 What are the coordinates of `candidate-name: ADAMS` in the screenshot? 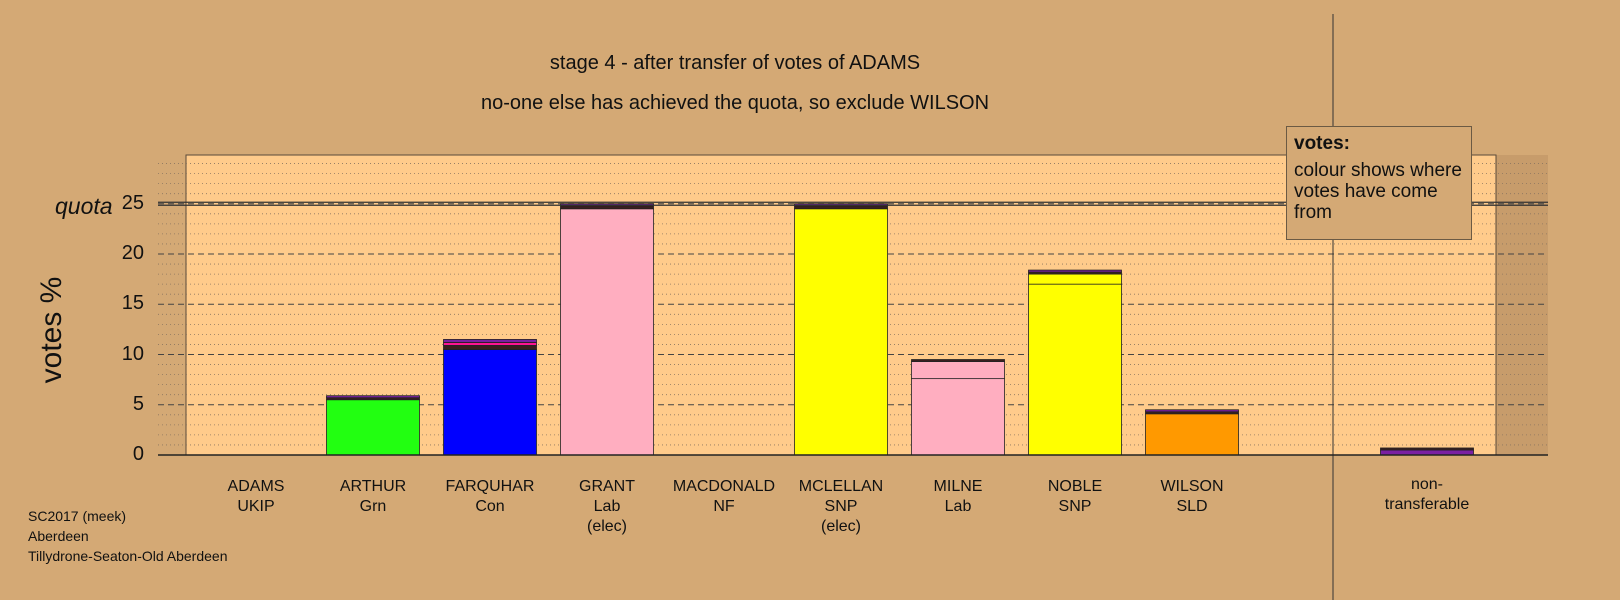 It's located at (256, 486).